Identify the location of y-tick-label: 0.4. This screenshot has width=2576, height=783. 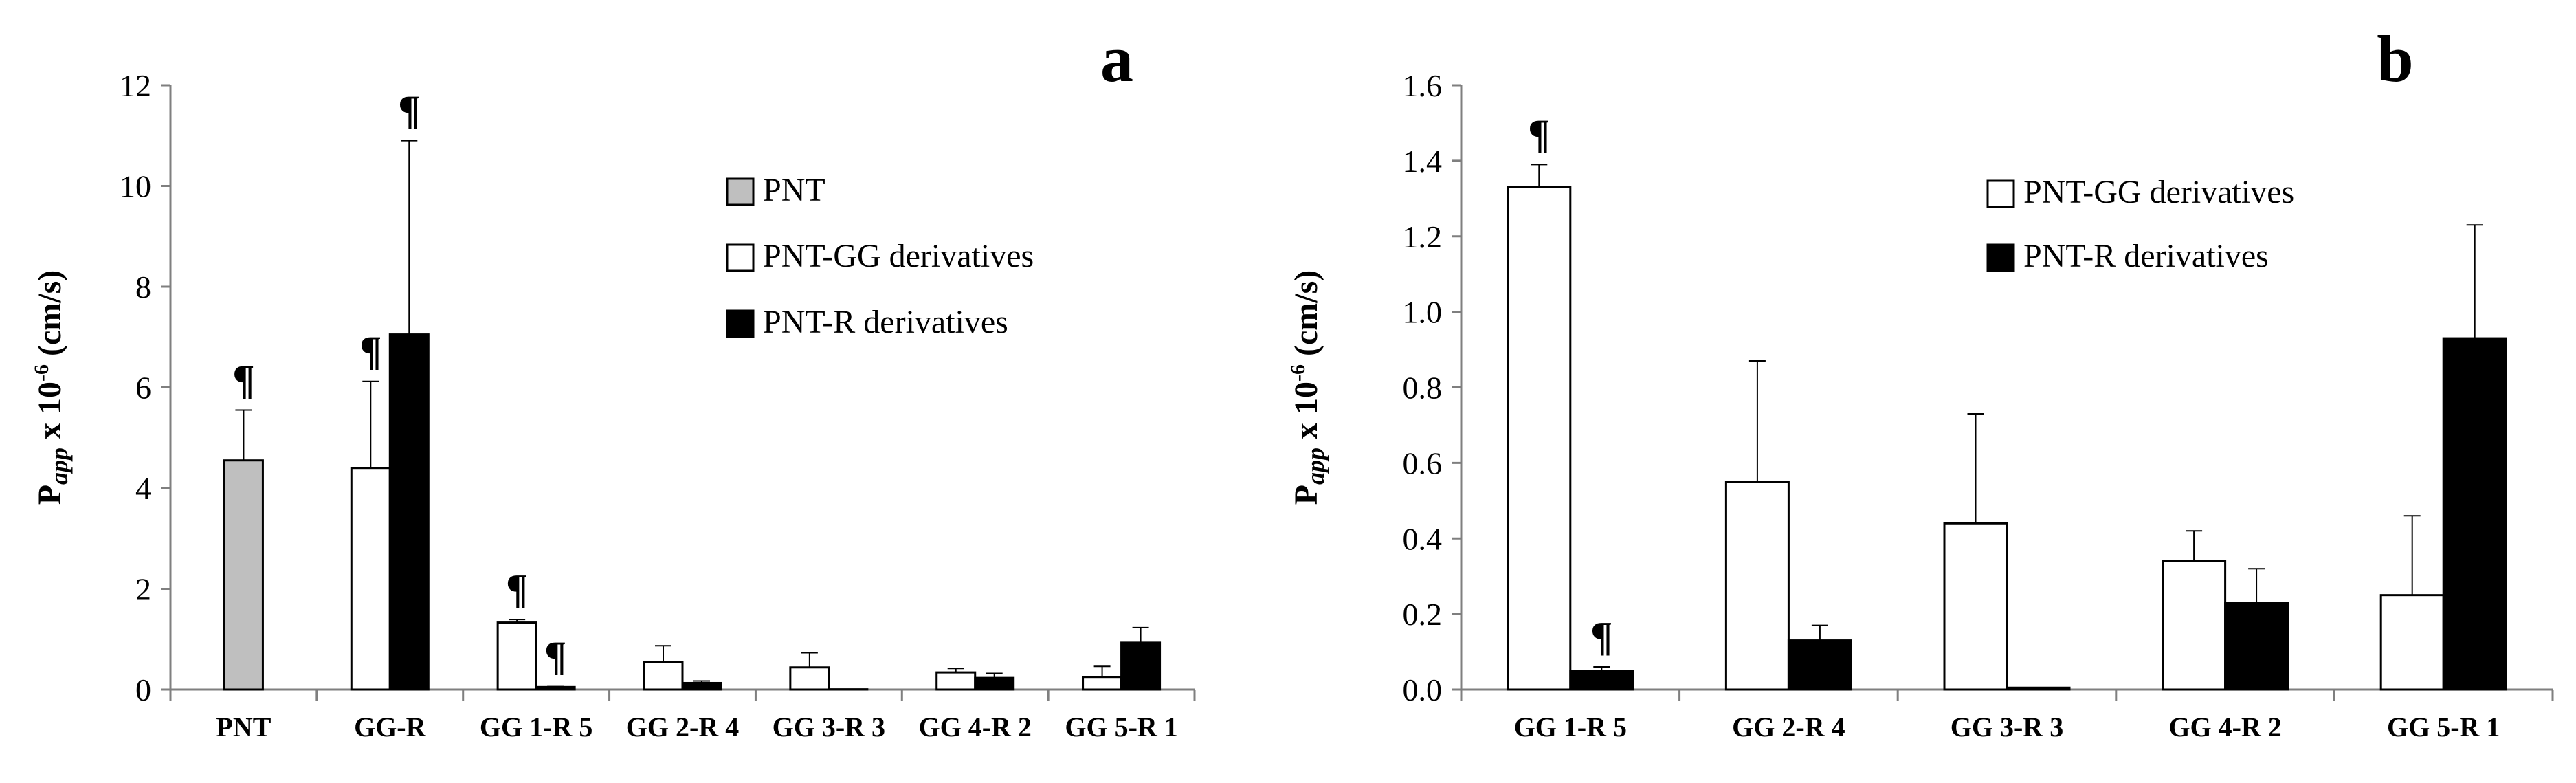
(1423, 538).